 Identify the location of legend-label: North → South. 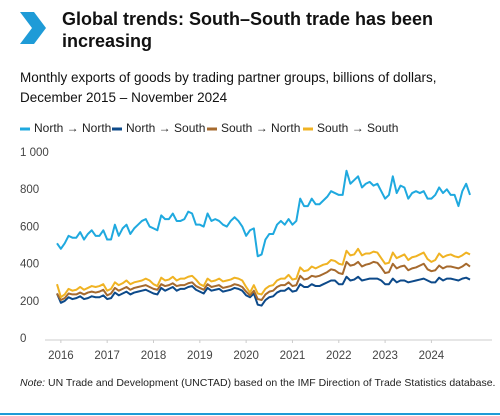
(165, 128).